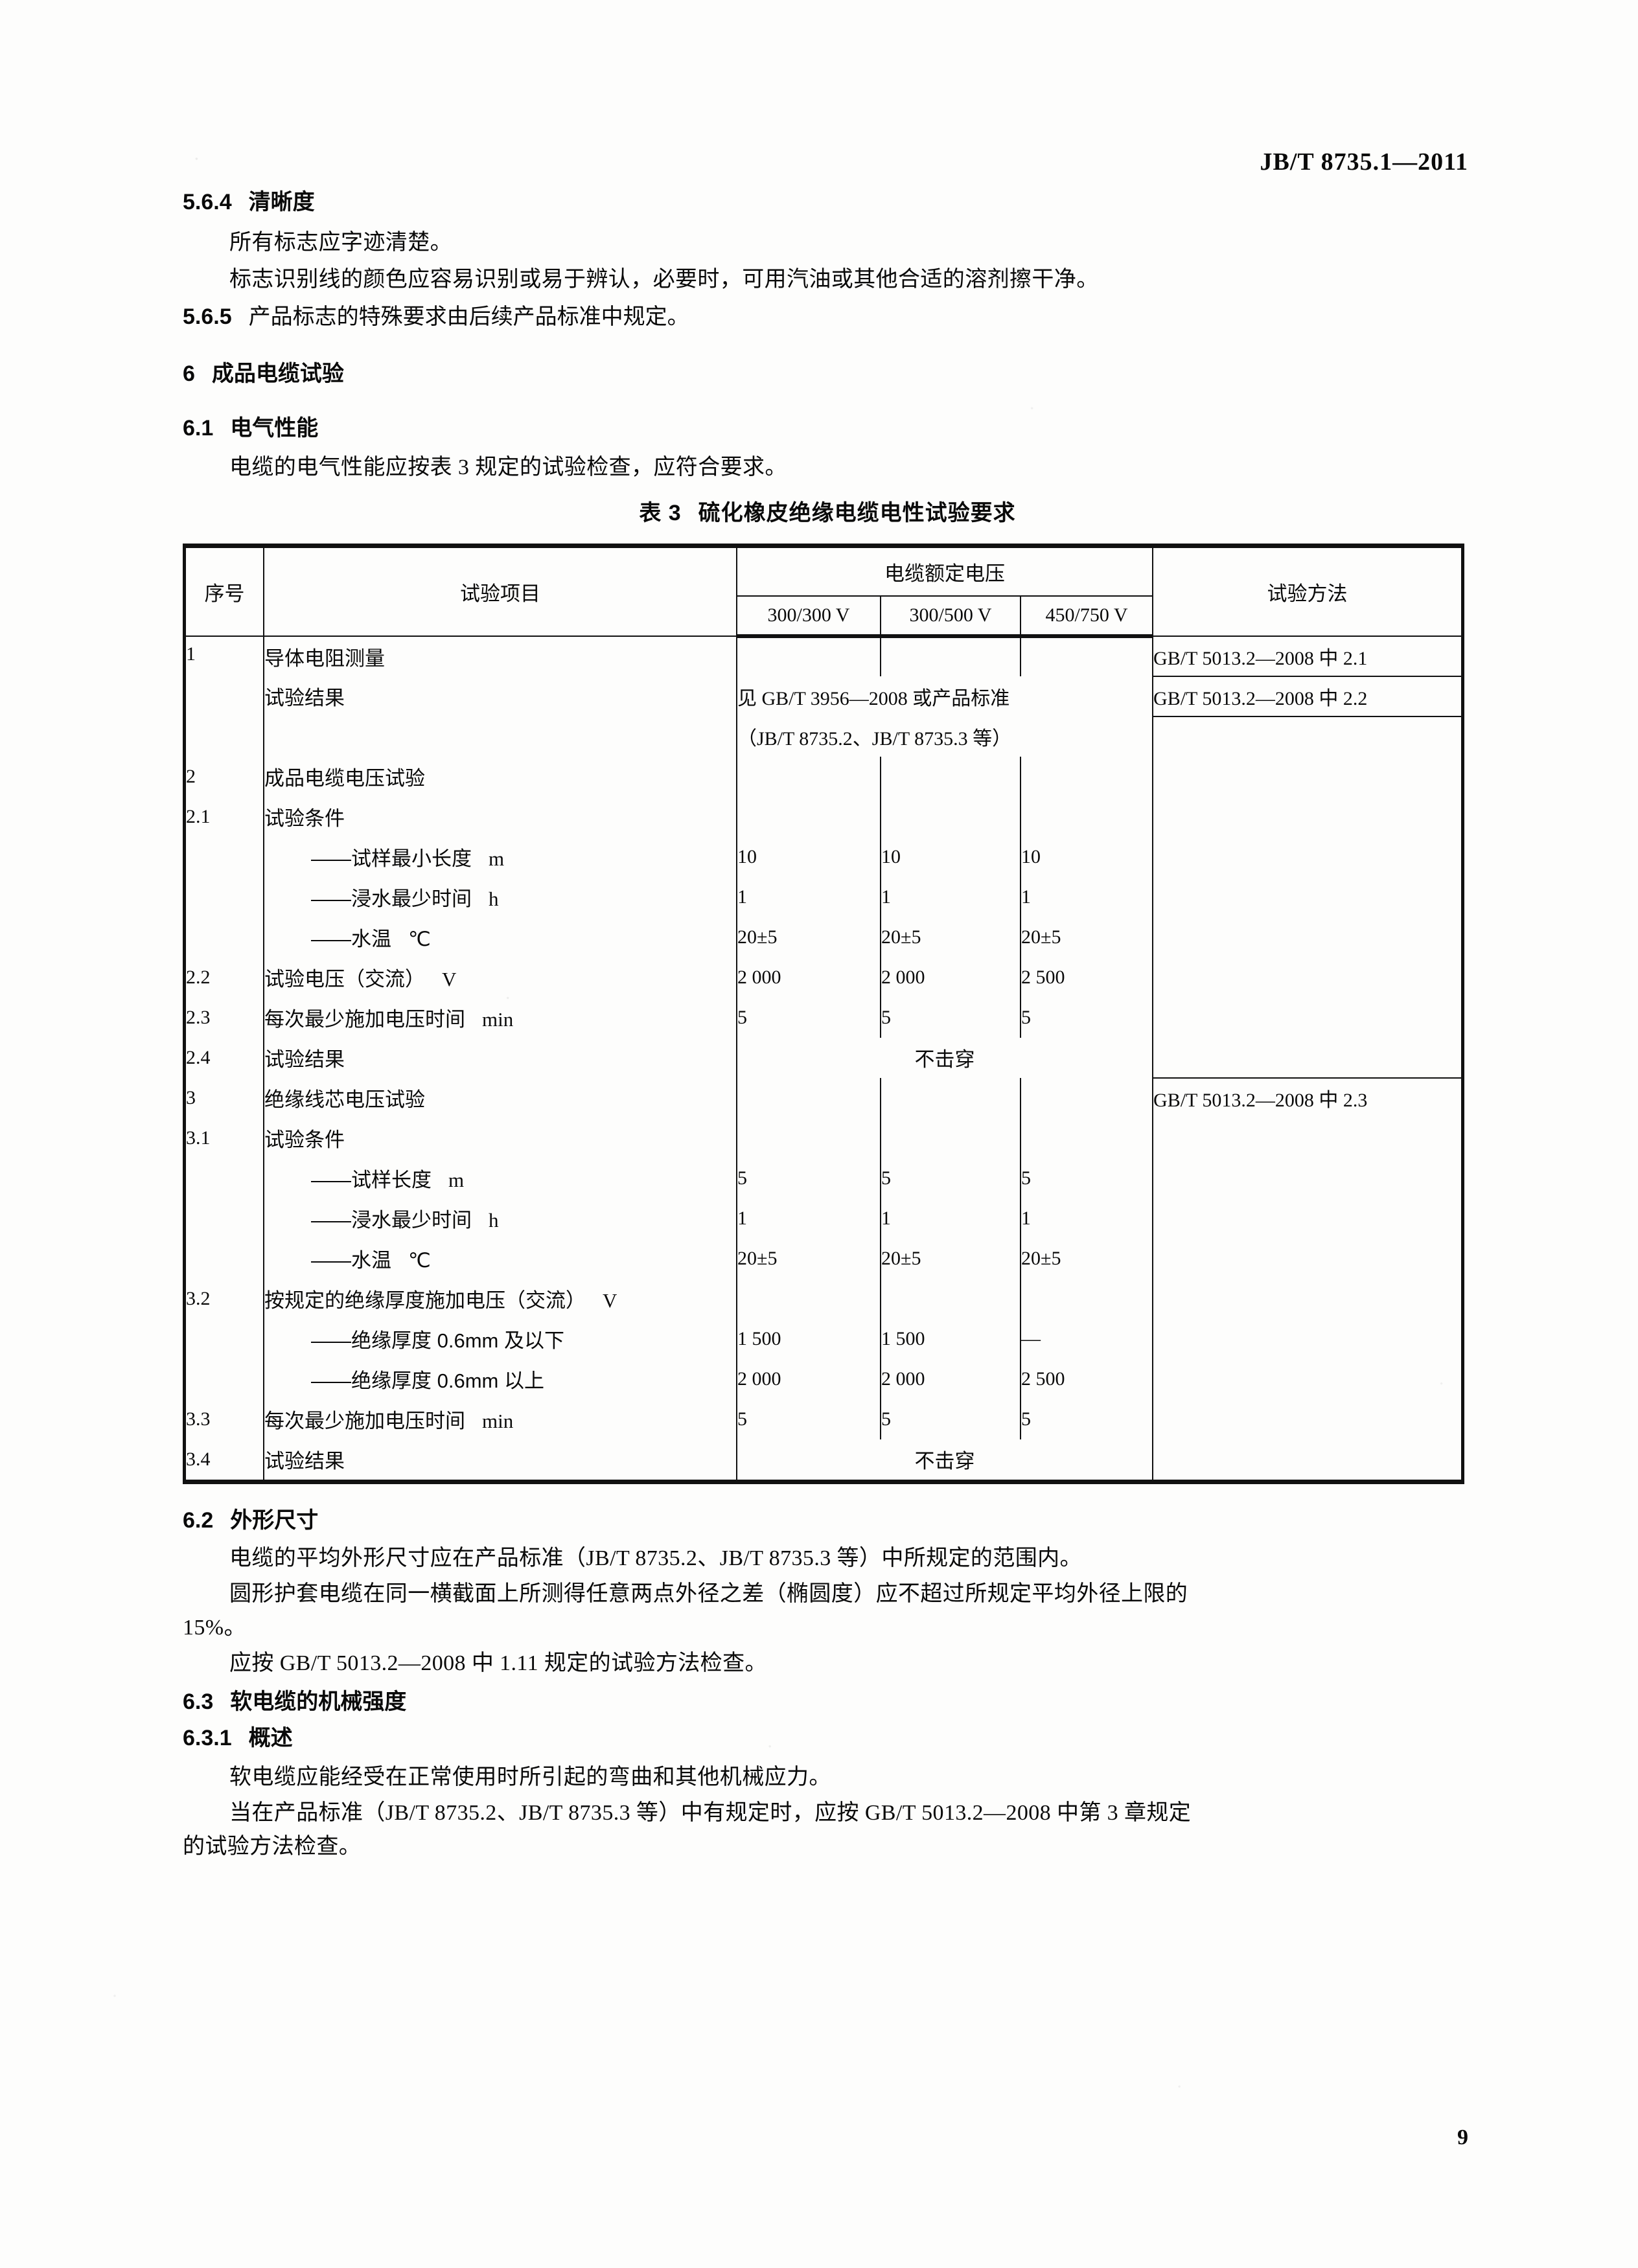 The height and width of the screenshot is (2268, 1638). Describe the element at coordinates (824, 592) in the screenshot. I see `table3-header-row-1: 序号 试验项目 电缆额定电压 试验方法` at that location.